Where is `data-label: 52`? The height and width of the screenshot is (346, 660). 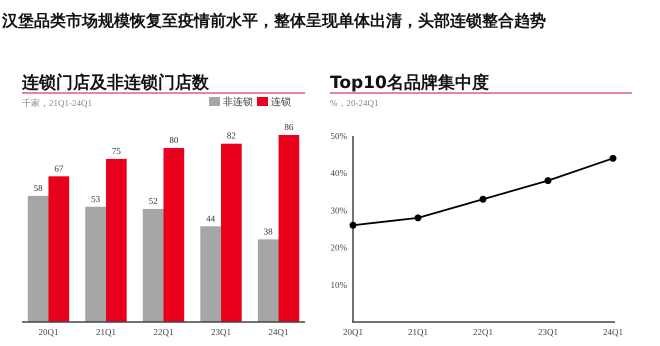
data-label: 52 is located at coordinates (153, 201).